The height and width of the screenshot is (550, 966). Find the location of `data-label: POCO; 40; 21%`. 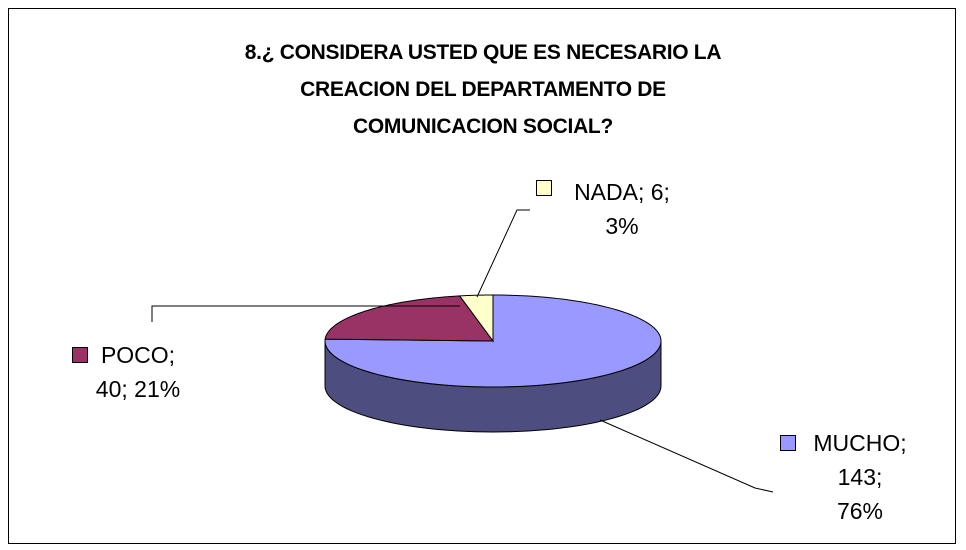

data-label: POCO; 40; 21% is located at coordinates (138, 372).